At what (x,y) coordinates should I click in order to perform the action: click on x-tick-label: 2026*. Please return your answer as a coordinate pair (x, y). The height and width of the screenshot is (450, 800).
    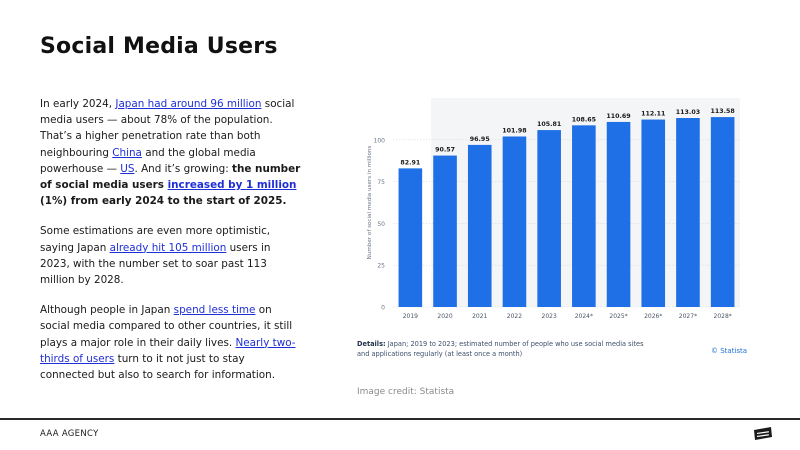
    Looking at the image, I should click on (653, 316).